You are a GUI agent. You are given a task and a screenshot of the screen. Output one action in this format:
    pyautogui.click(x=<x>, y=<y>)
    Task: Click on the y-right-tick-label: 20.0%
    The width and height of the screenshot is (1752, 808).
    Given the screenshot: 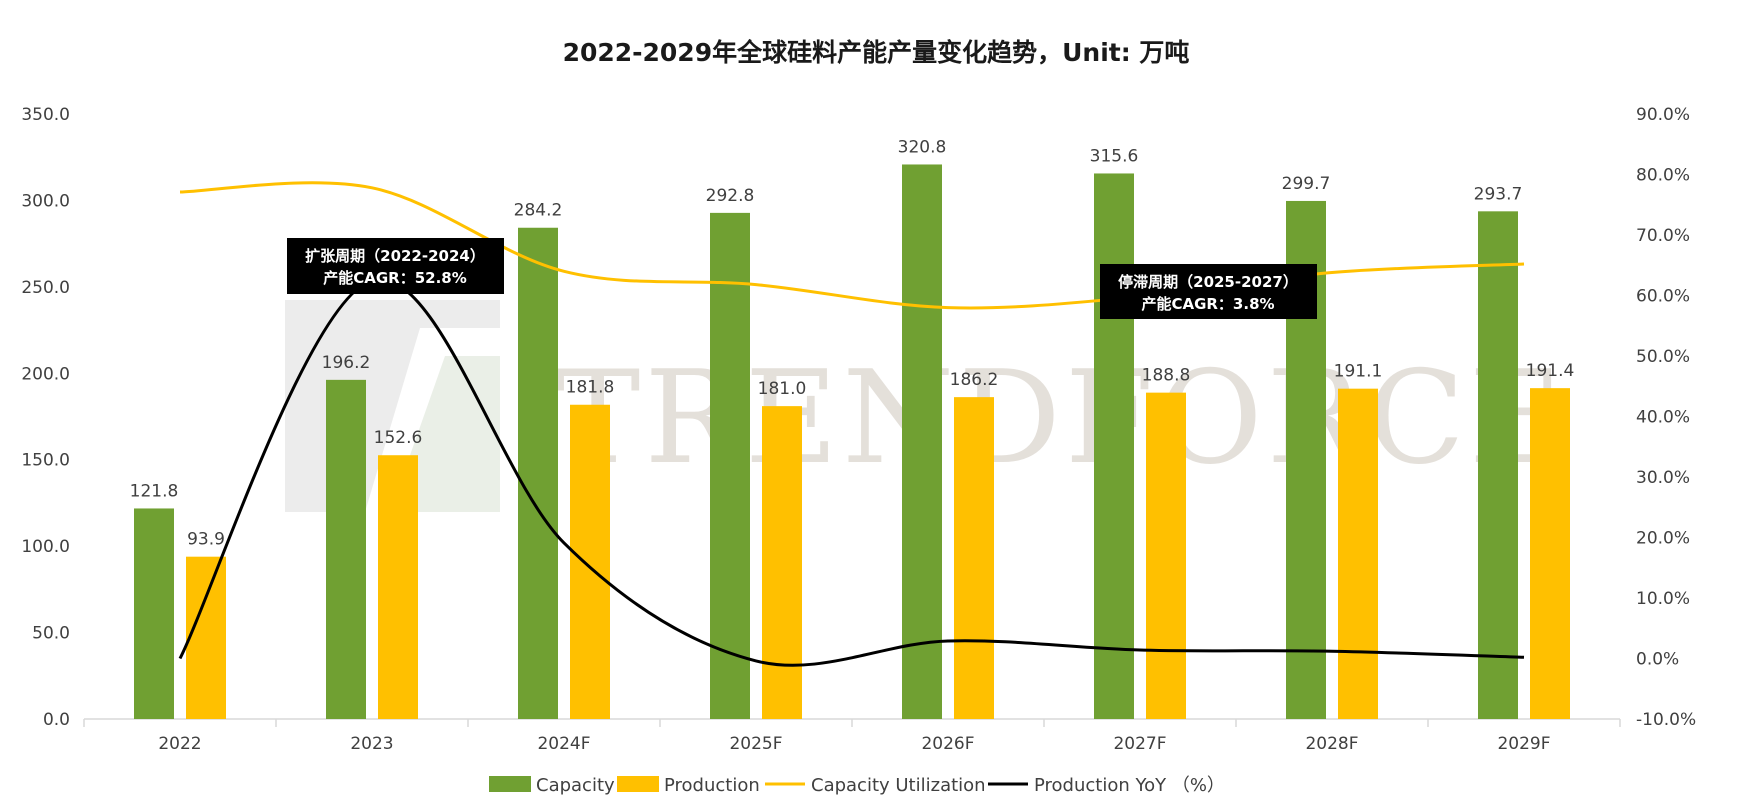 What is the action you would take?
    pyautogui.click(x=1663, y=539)
    